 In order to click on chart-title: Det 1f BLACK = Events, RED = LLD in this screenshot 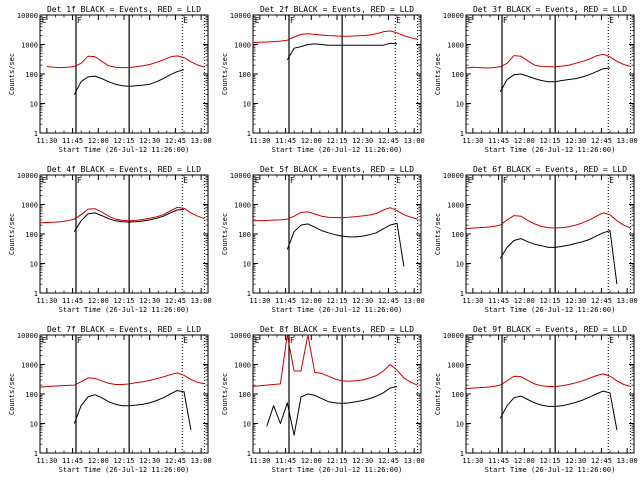, I will do `click(124, 9)`.